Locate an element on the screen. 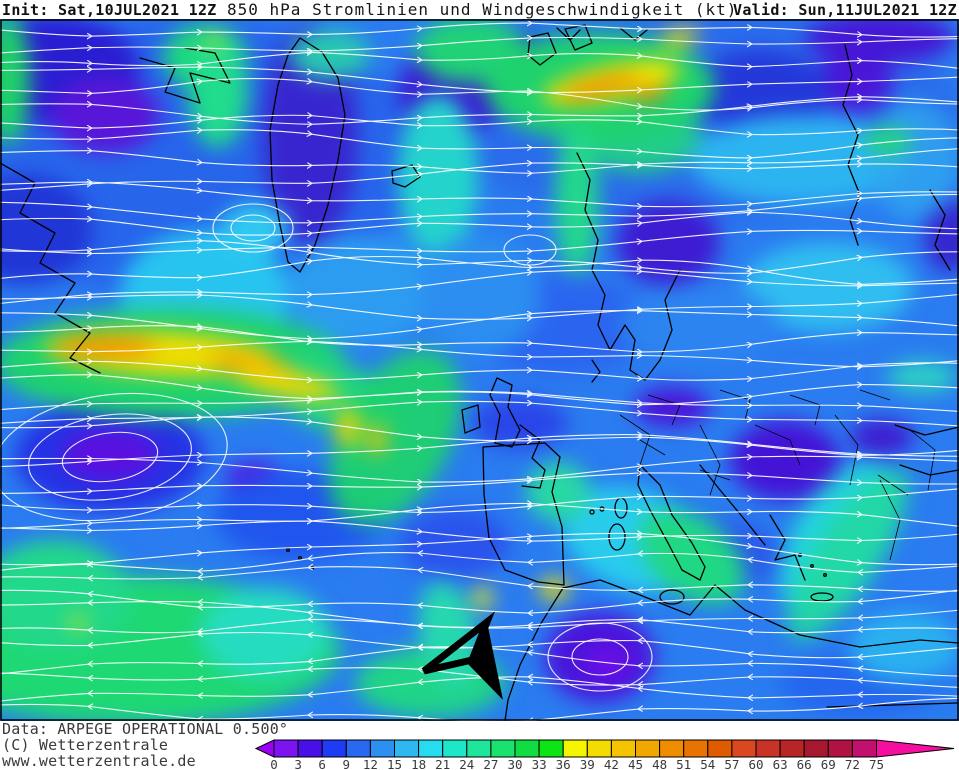 Image resolution: width=959 pixels, height=770 pixels. valid-time-label: Valid: Sun,11JUL2021 12Z is located at coordinates (845, 10).